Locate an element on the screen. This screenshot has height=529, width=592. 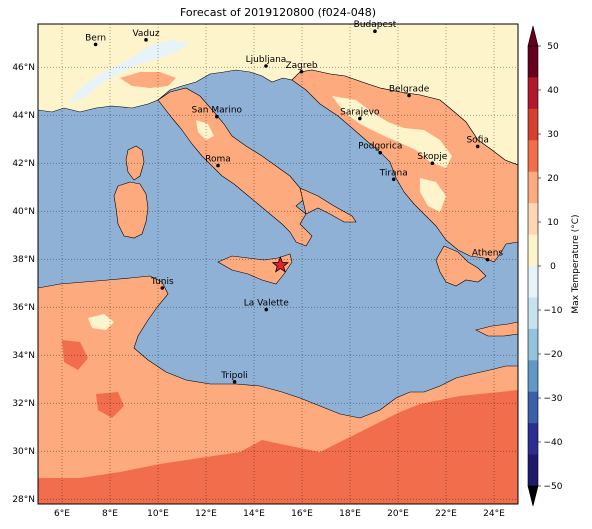
forecast-location-star-icon is located at coordinates (280, 264).